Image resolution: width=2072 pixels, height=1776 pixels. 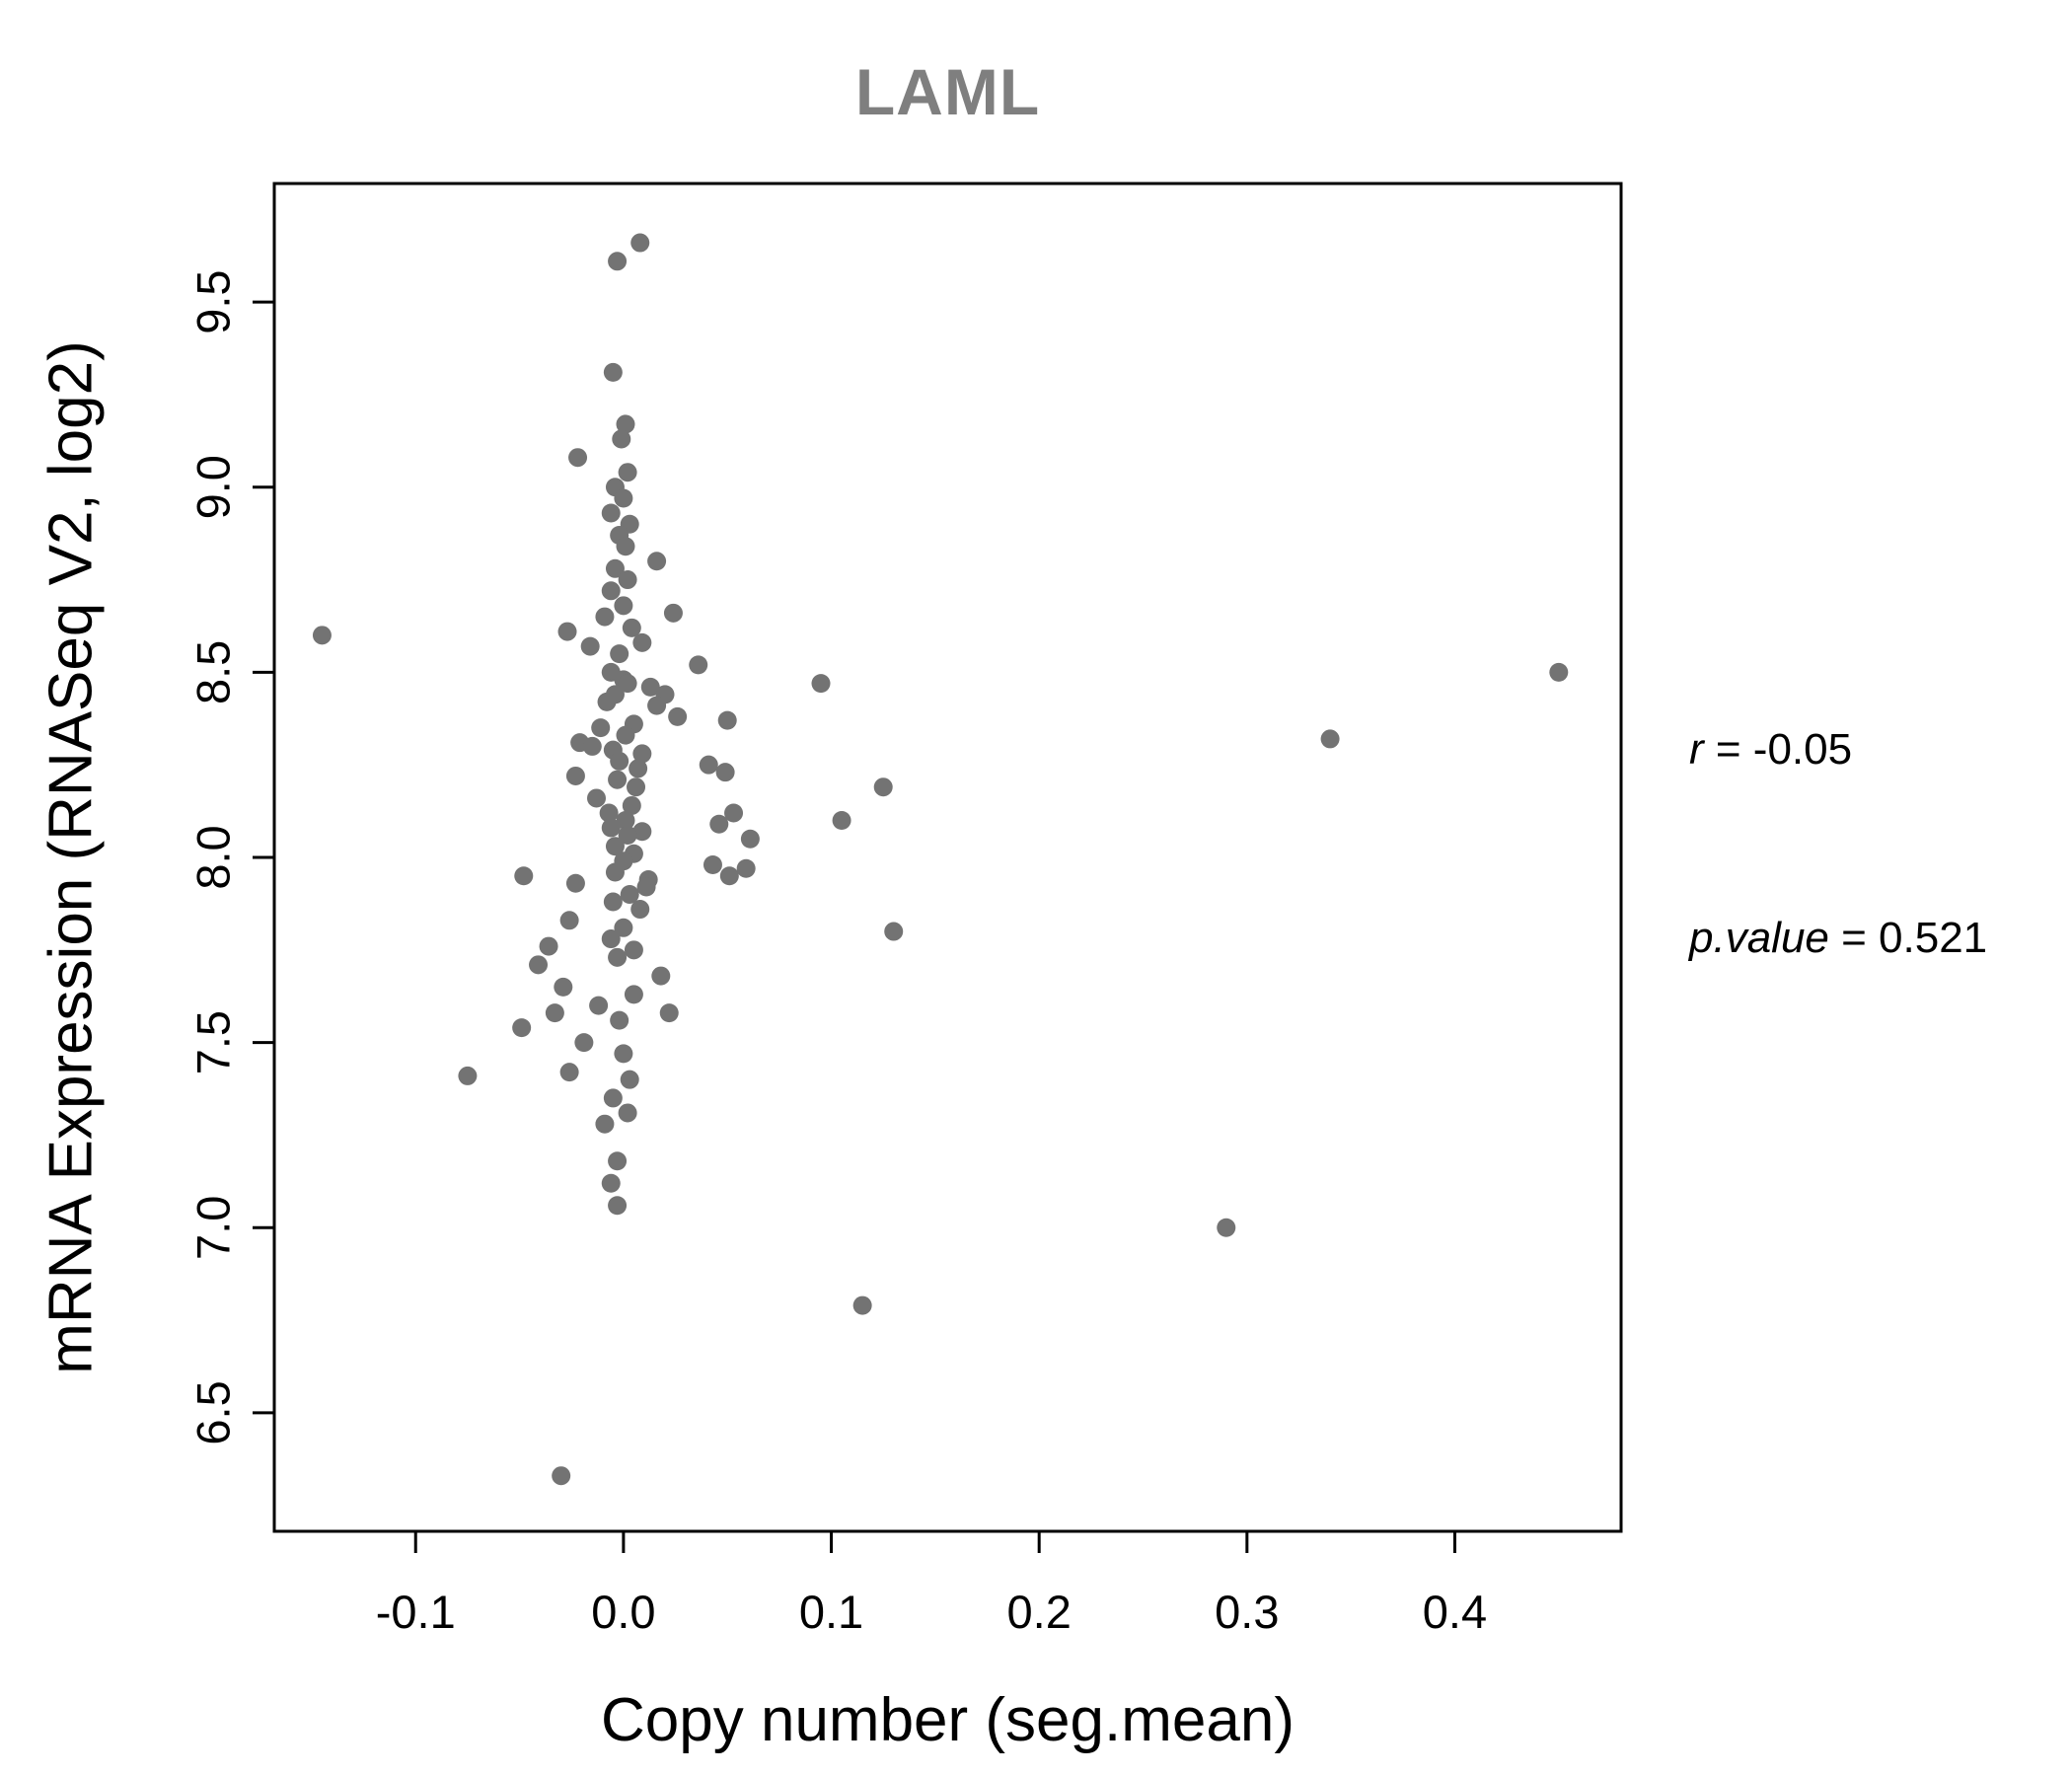 What do you see at coordinates (214, 1042) in the screenshot?
I see `y-tick-label: 7.5` at bounding box center [214, 1042].